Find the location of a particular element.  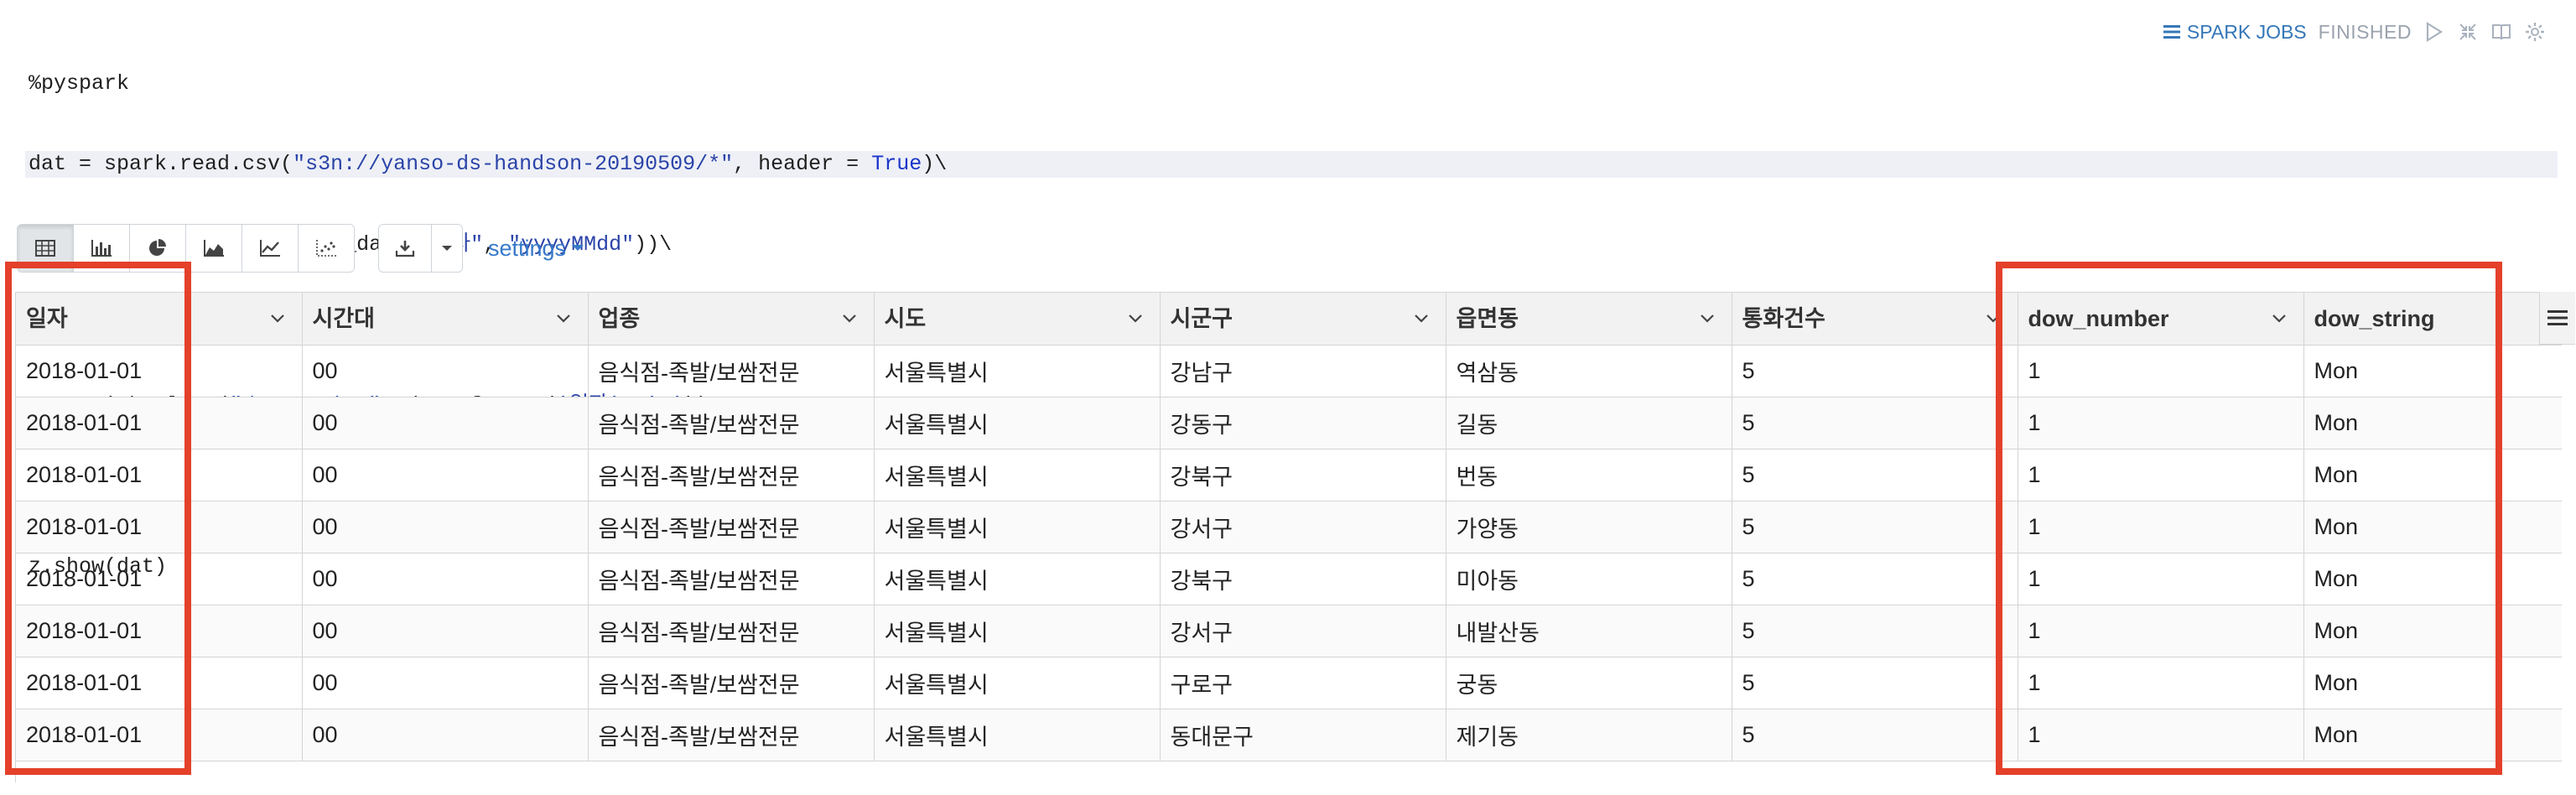

visualization-toolbar: settings is located at coordinates (300, 248).